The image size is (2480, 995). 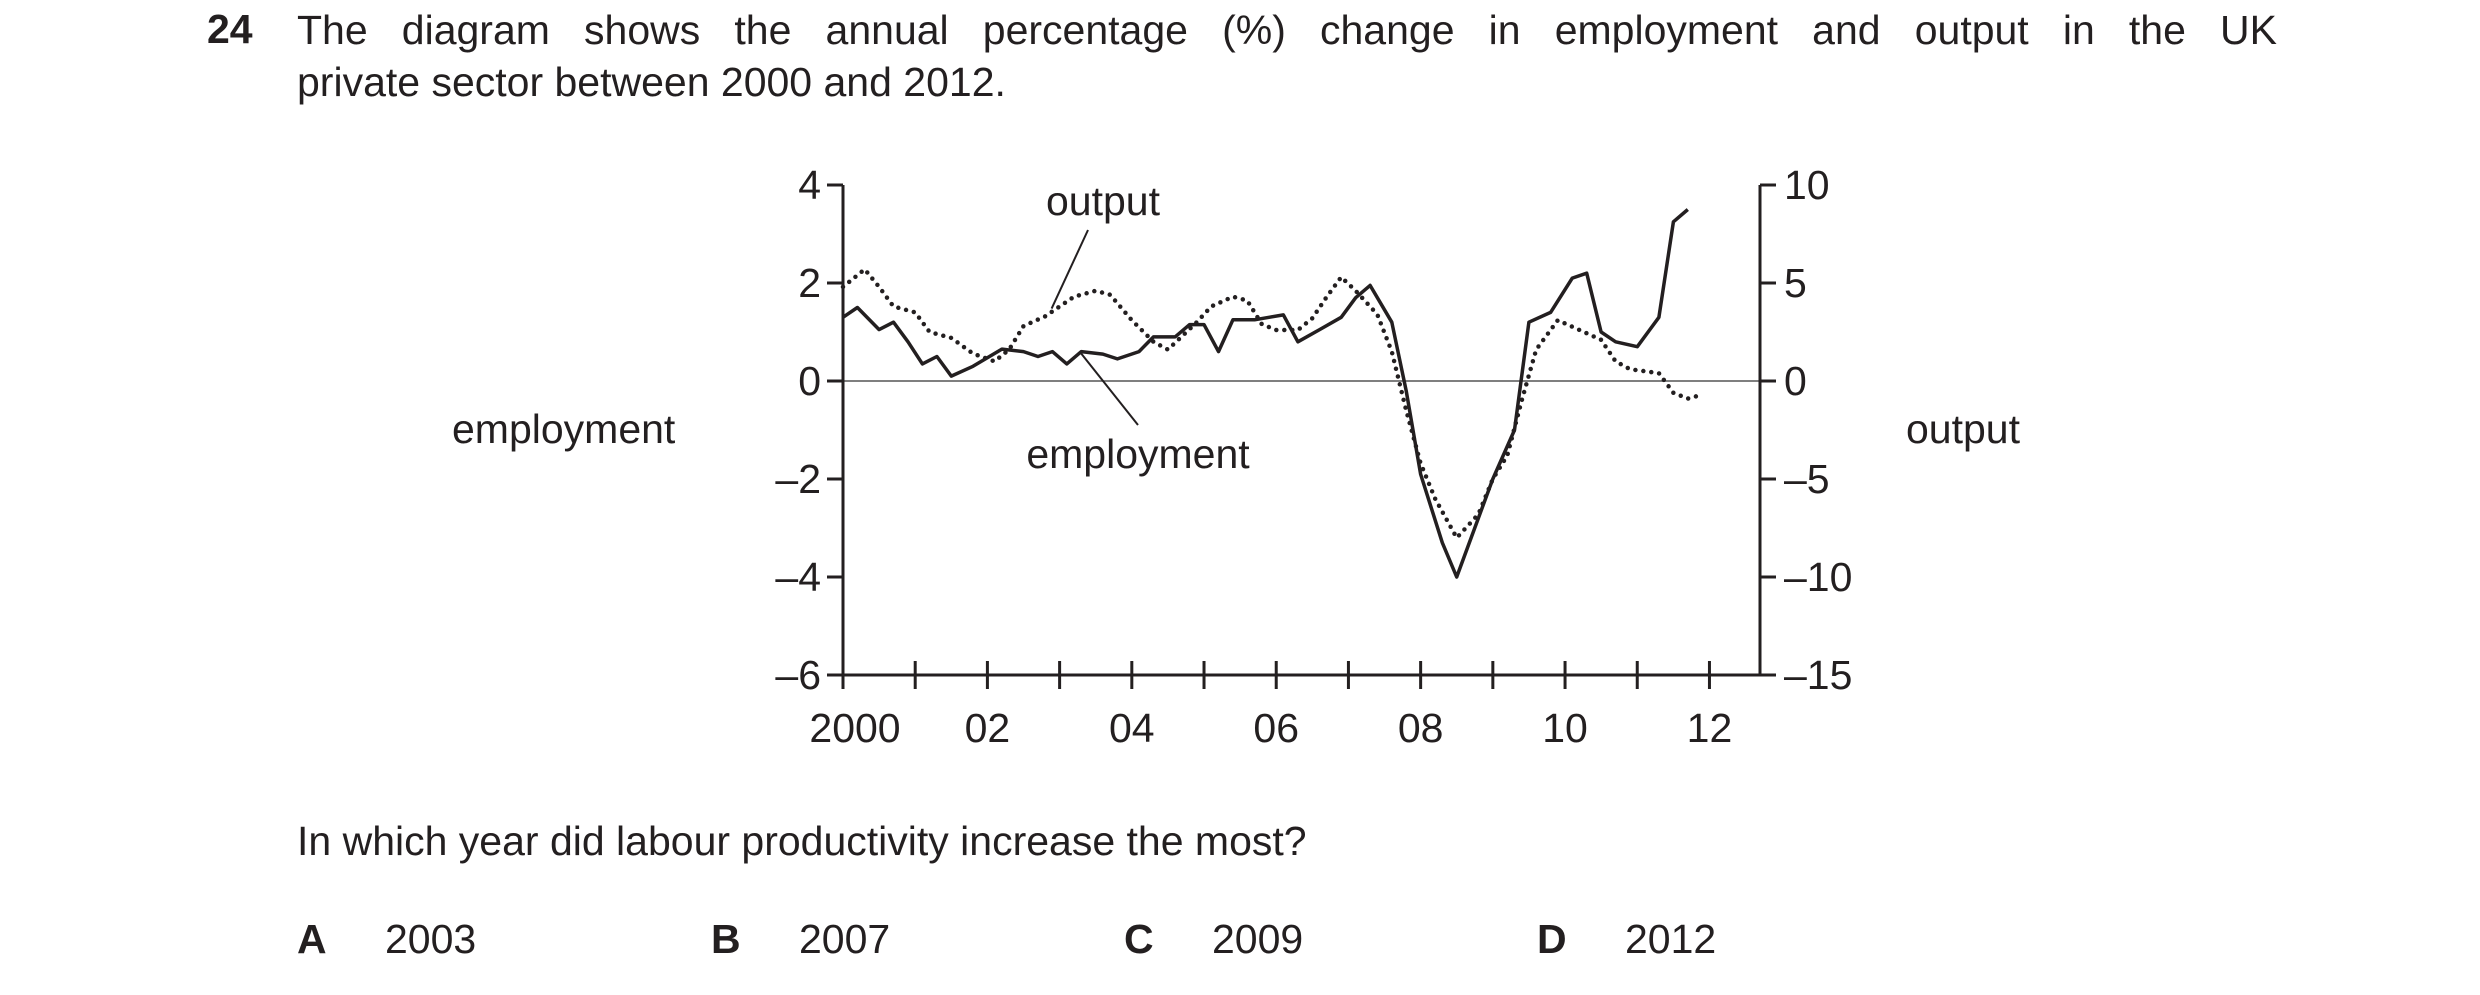 I want to click on right-tick-label: –10, so click(x=1818, y=577).